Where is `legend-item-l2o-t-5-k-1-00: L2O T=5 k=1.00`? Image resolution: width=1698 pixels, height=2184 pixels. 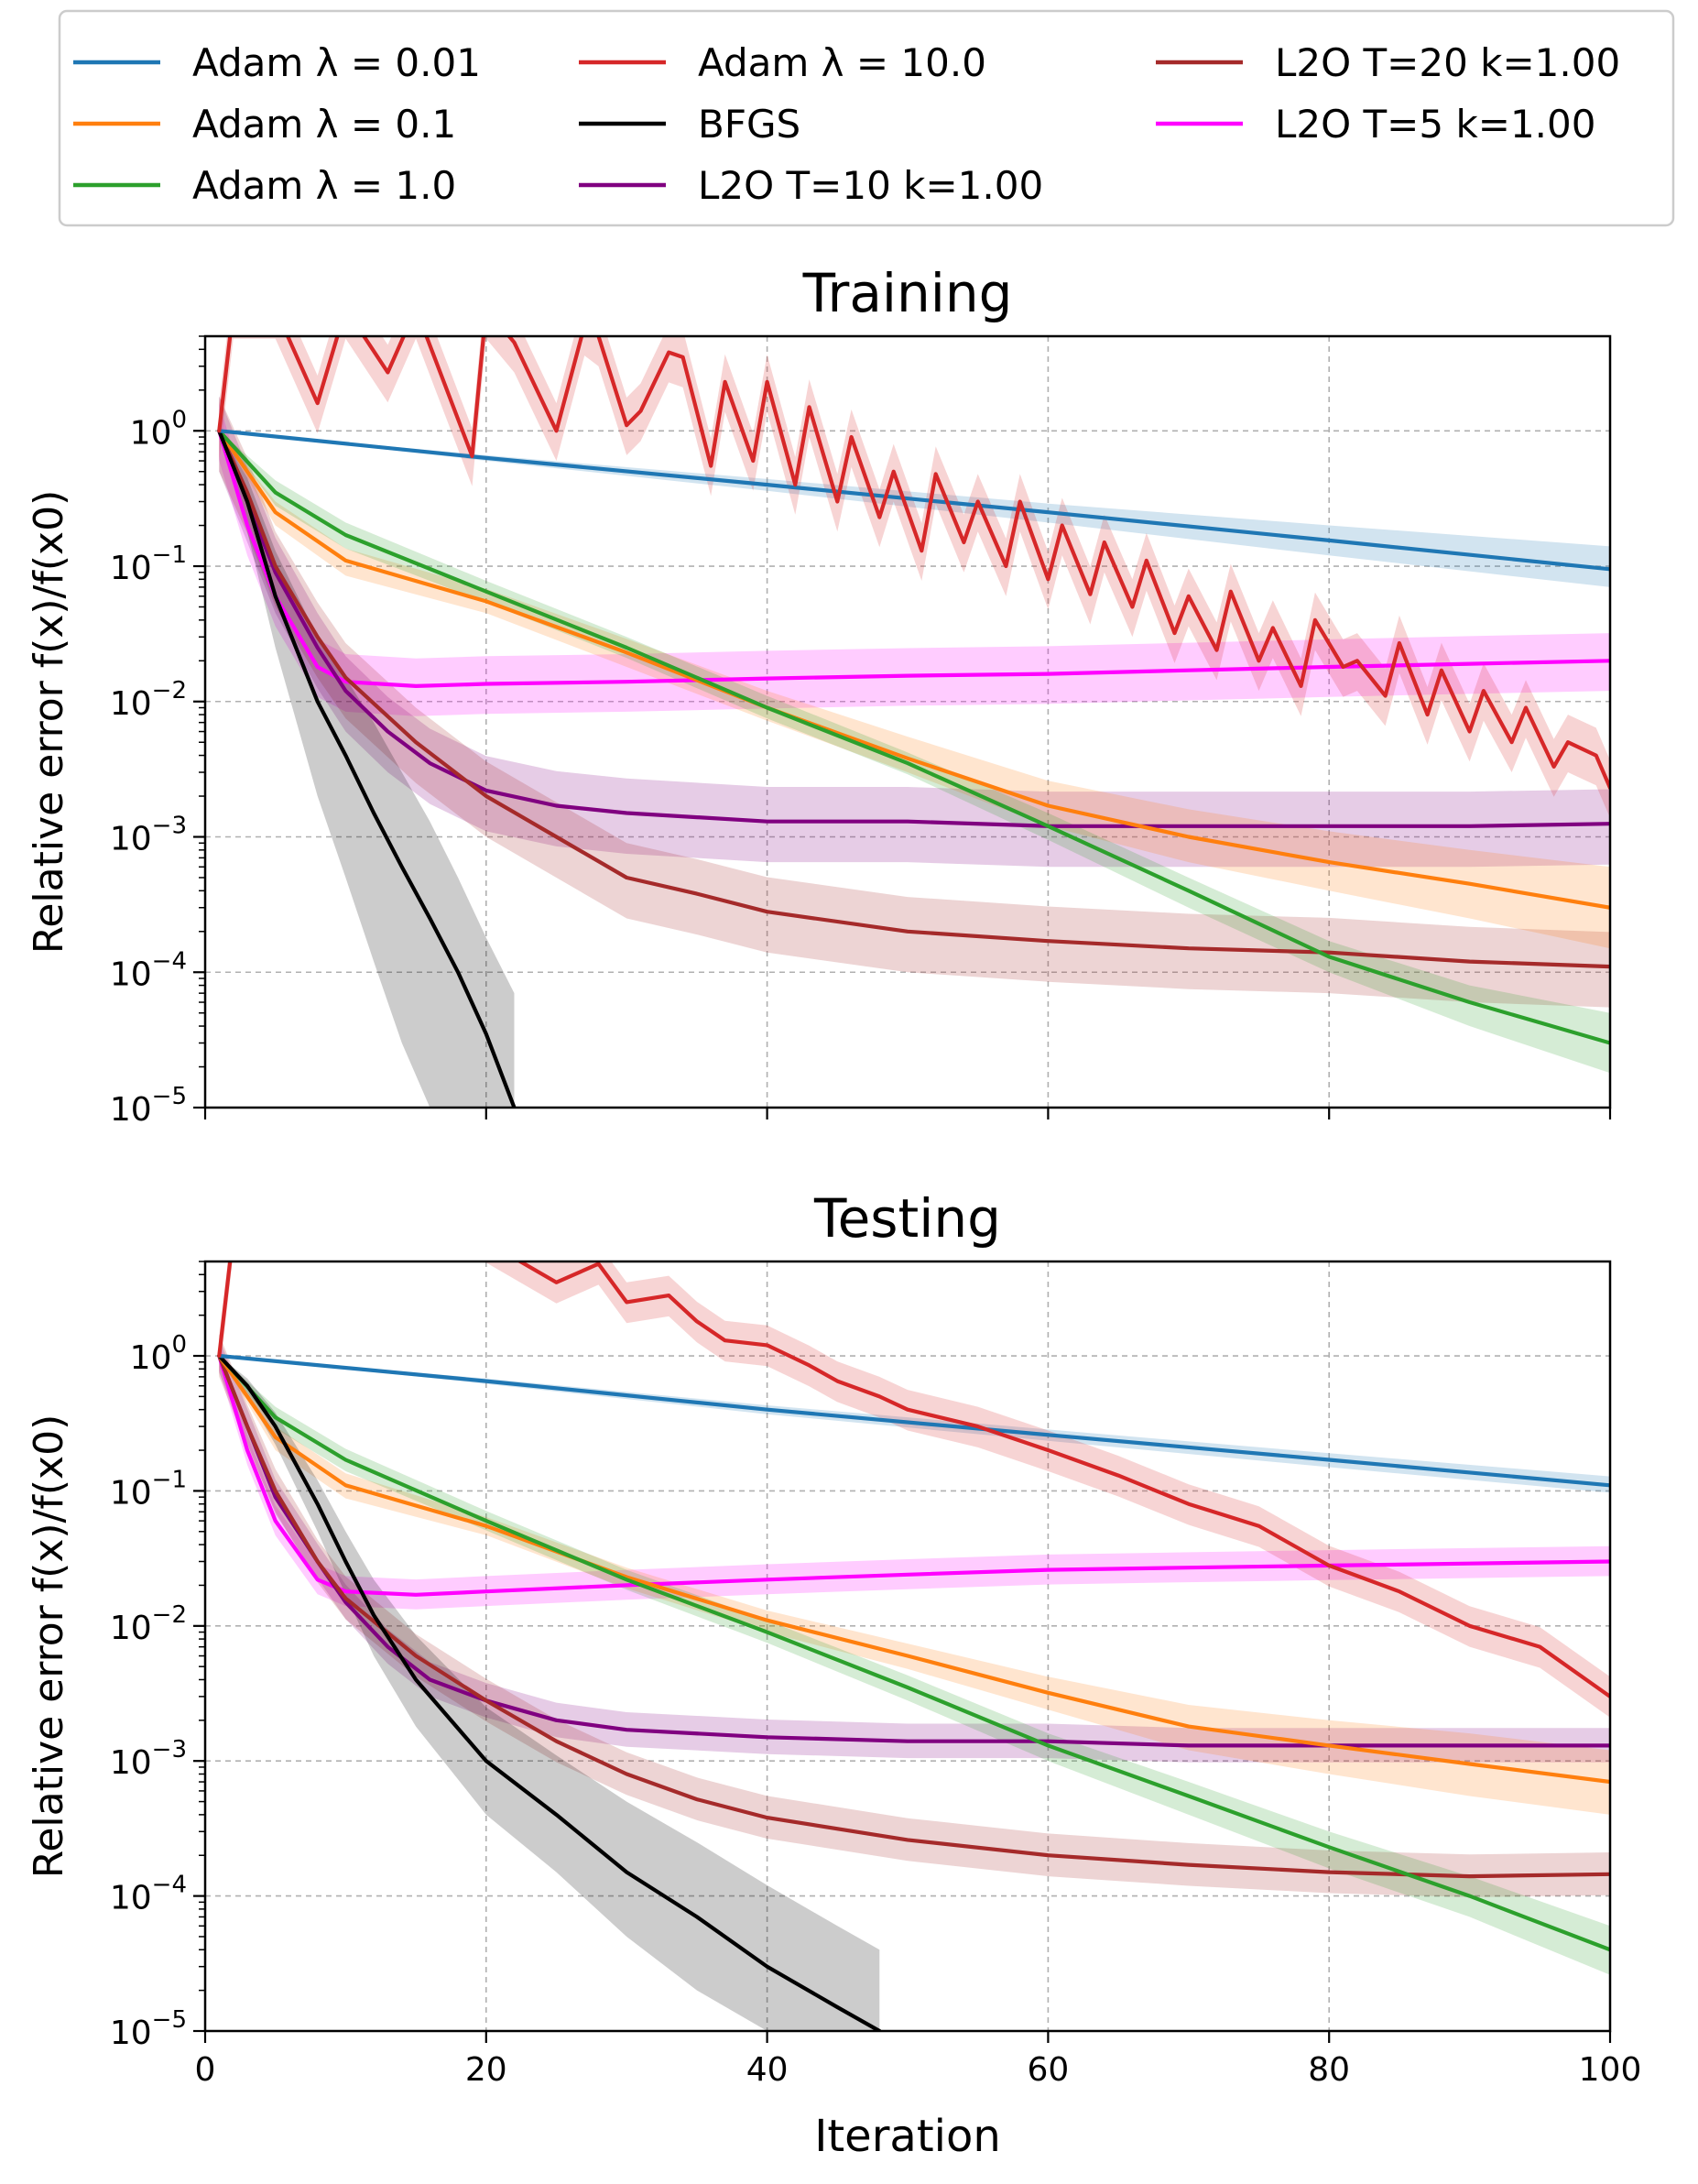
legend-item-l2o-t-5-k-1-00: L2O T=5 k=1.00 is located at coordinates (1375, 124).